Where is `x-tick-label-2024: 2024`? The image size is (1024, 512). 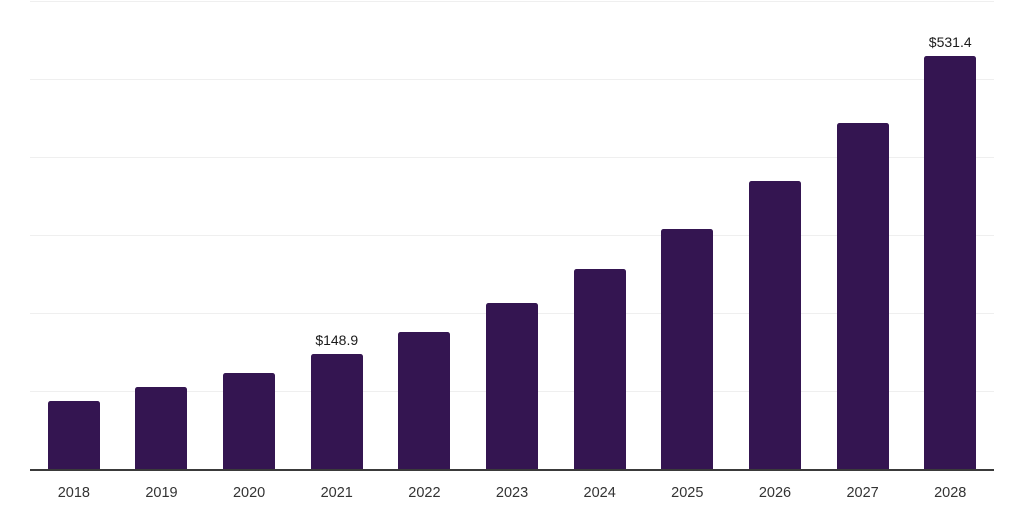
x-tick-label-2024: 2024 is located at coordinates (599, 493).